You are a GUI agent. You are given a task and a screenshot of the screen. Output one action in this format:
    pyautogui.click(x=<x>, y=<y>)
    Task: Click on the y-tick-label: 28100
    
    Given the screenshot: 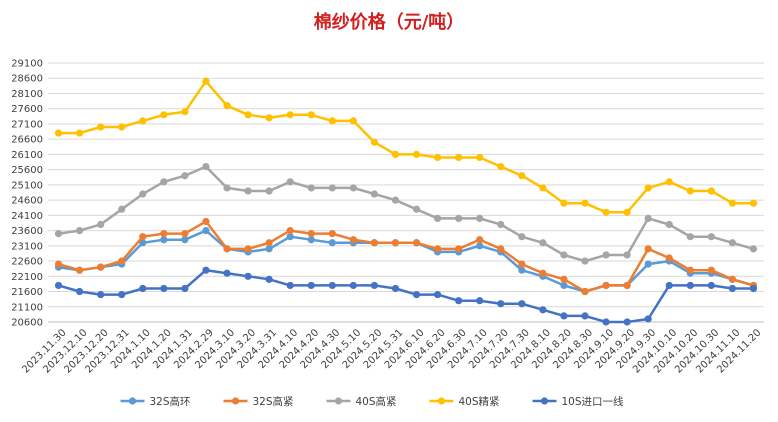 What is the action you would take?
    pyautogui.click(x=27, y=94)
    